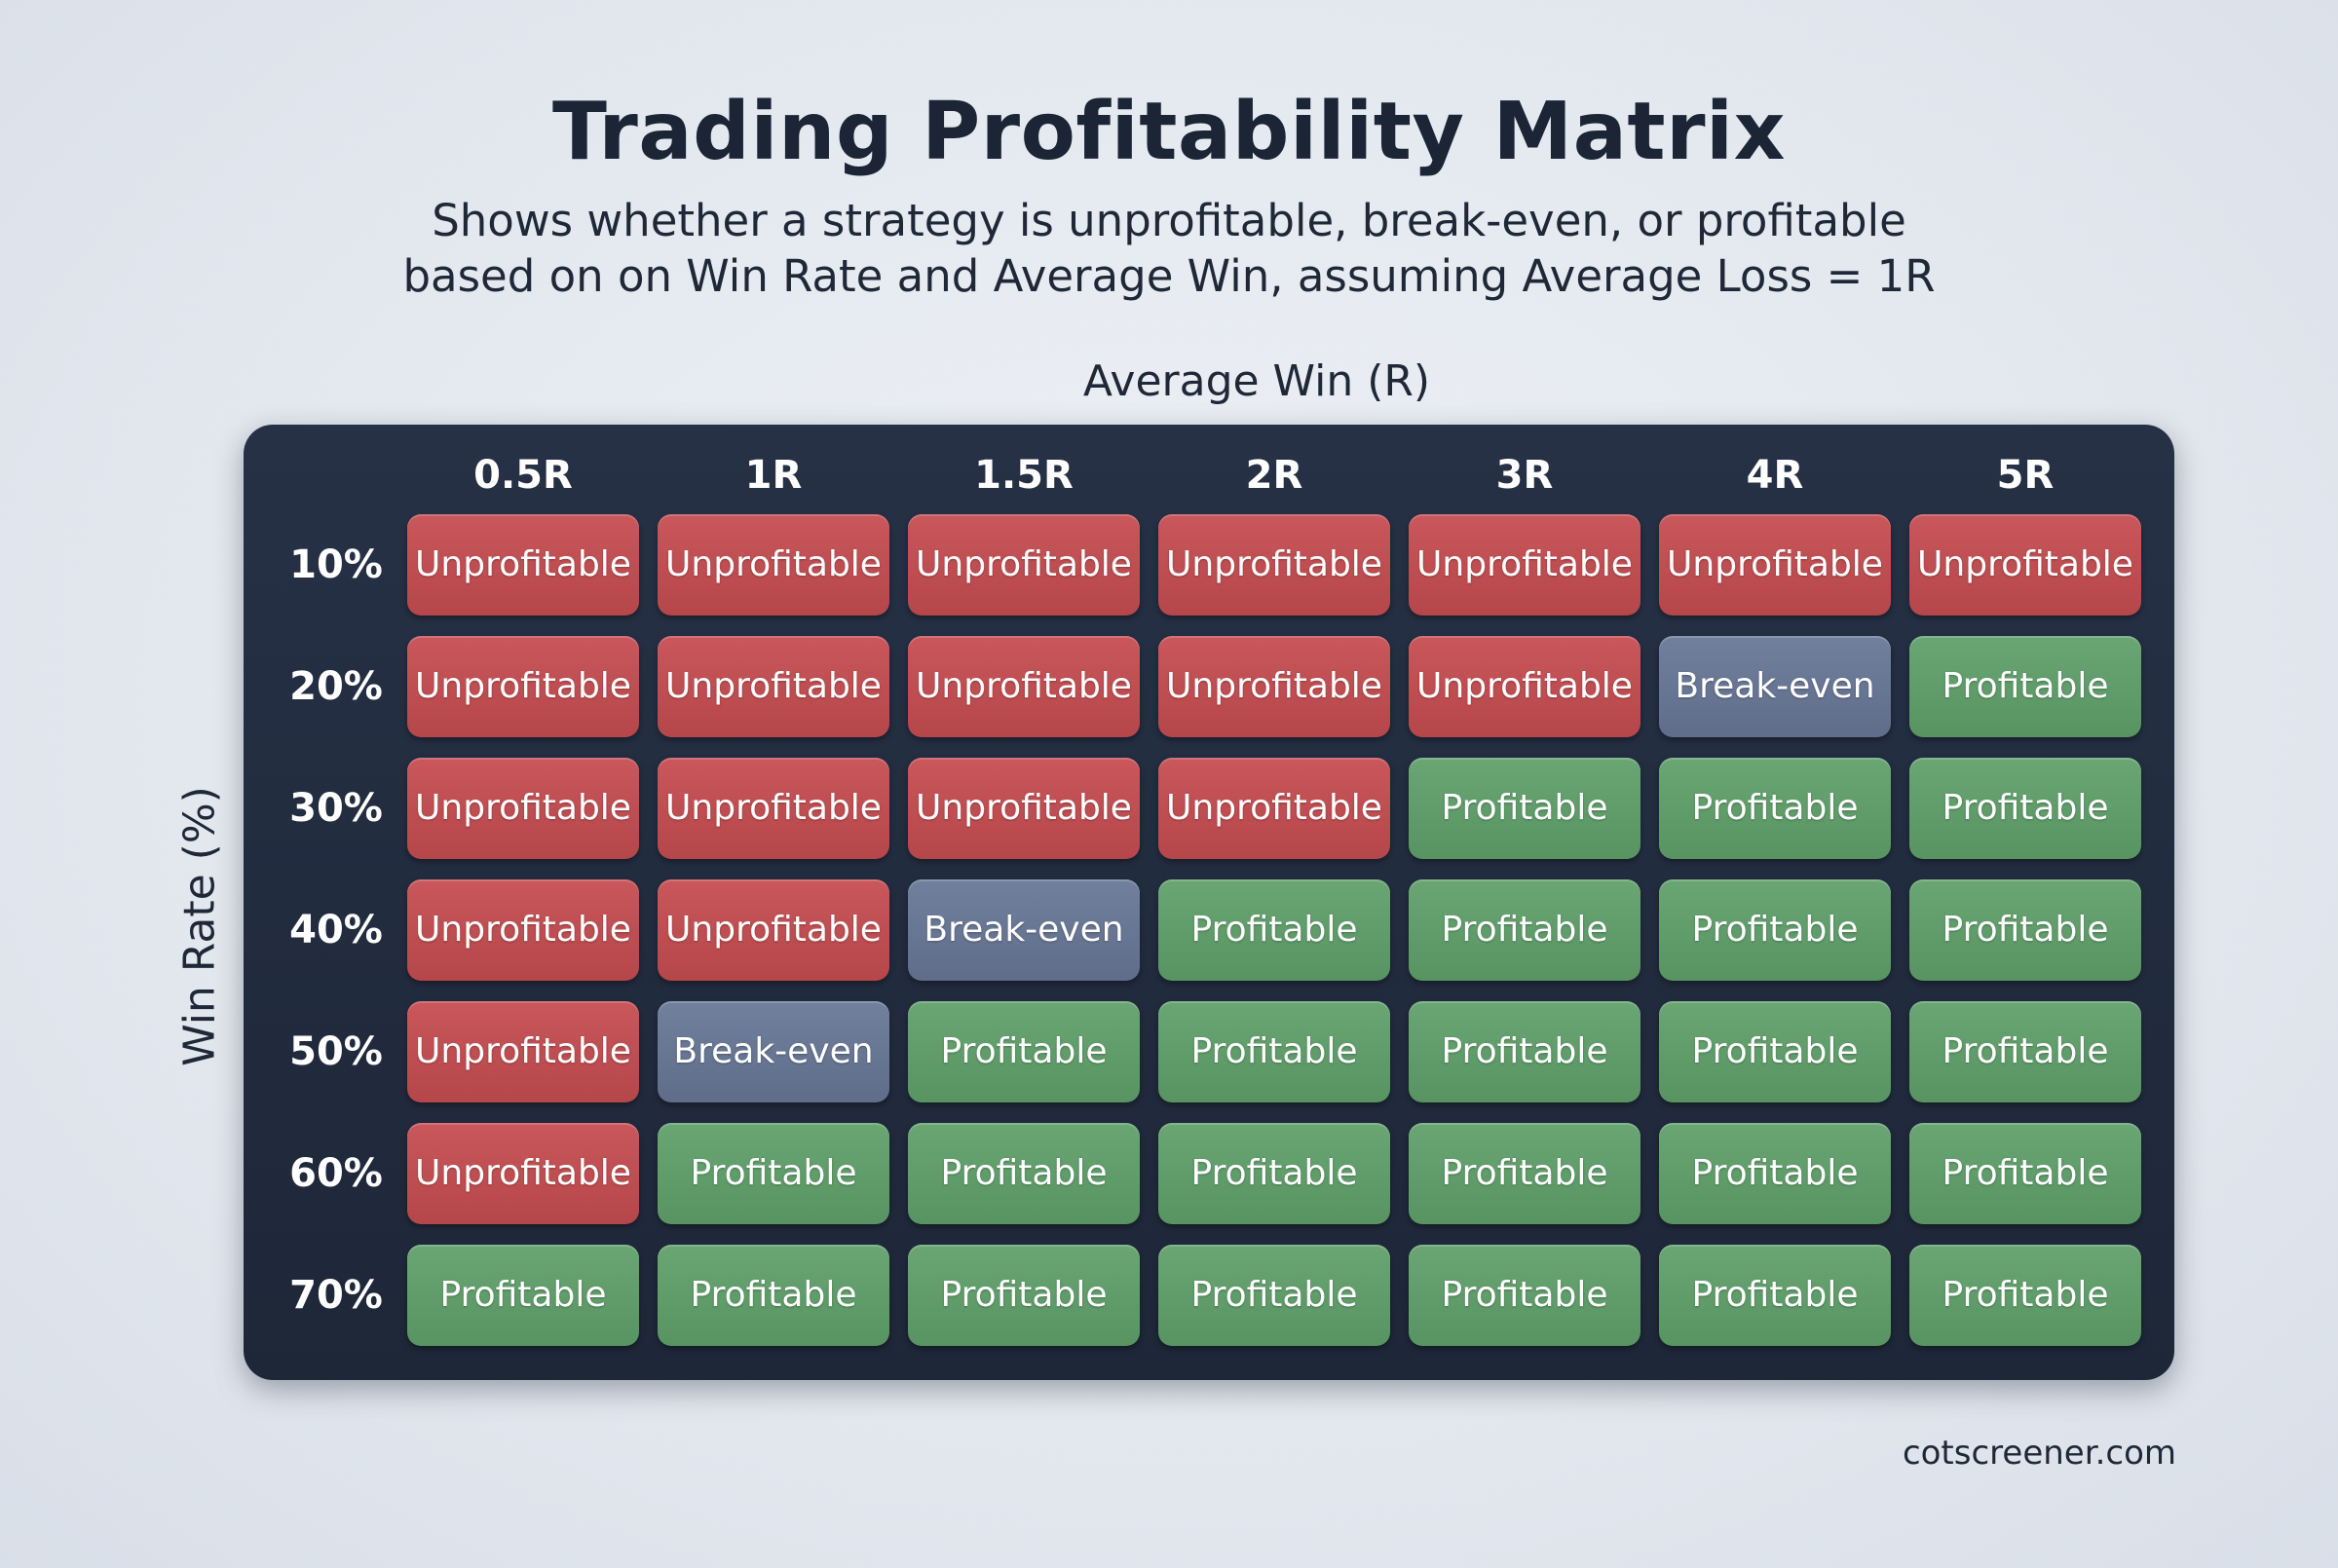 This screenshot has height=1568, width=2338. What do you see at coordinates (336, 1173) in the screenshot?
I see `row-header: 60%` at bounding box center [336, 1173].